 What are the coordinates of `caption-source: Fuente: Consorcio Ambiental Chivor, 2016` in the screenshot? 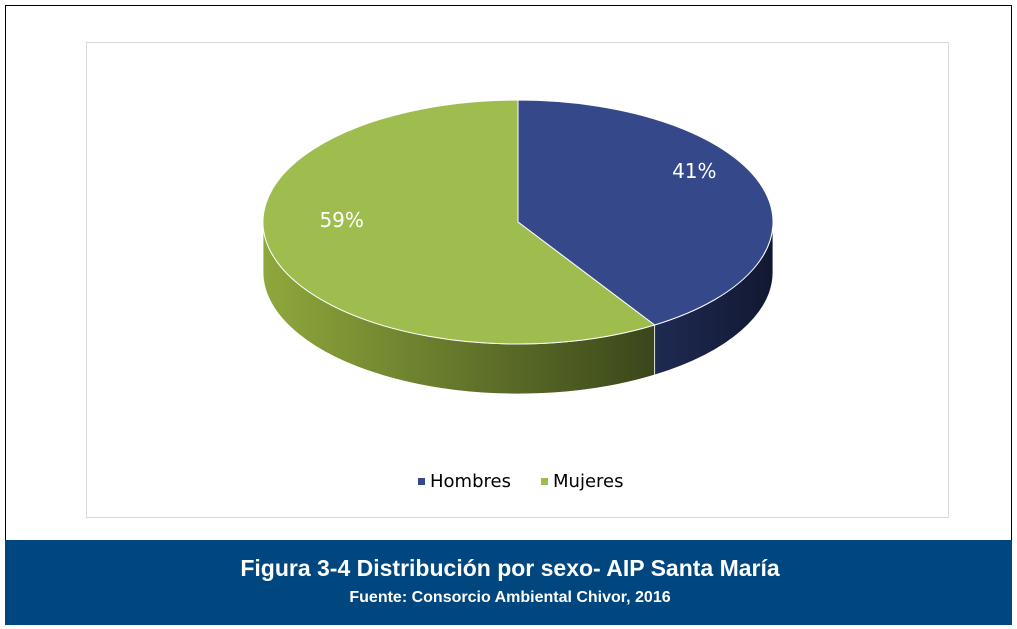 It's located at (509, 597).